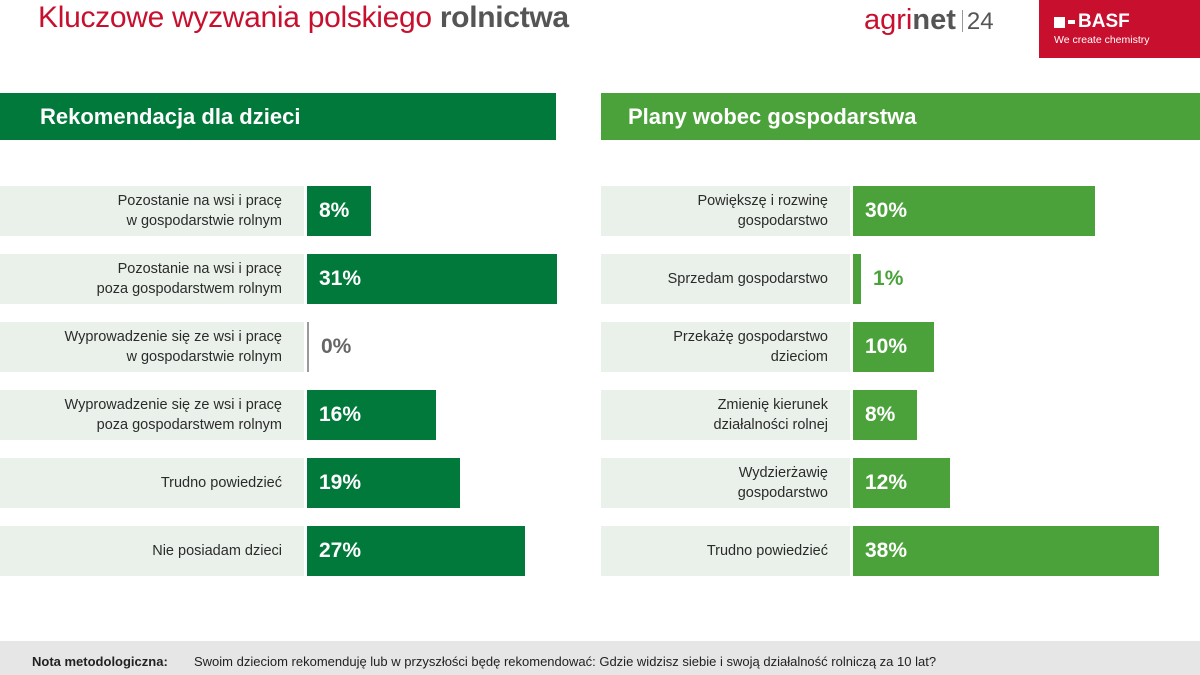  Describe the element at coordinates (747, 279) in the screenshot. I see `right-category-label-text: Sprzedam gospodarstwo` at that location.